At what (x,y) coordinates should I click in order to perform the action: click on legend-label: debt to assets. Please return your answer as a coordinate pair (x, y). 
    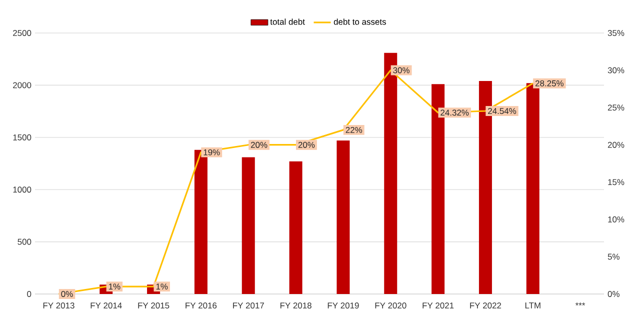
    Looking at the image, I should click on (360, 21).